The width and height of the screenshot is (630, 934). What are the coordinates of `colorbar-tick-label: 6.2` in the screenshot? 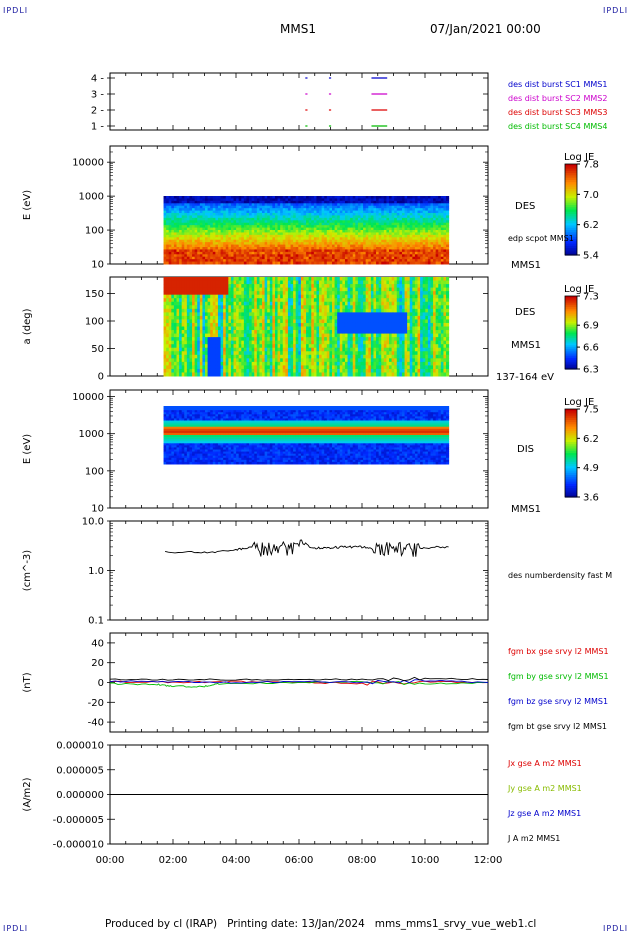 It's located at (591, 225).